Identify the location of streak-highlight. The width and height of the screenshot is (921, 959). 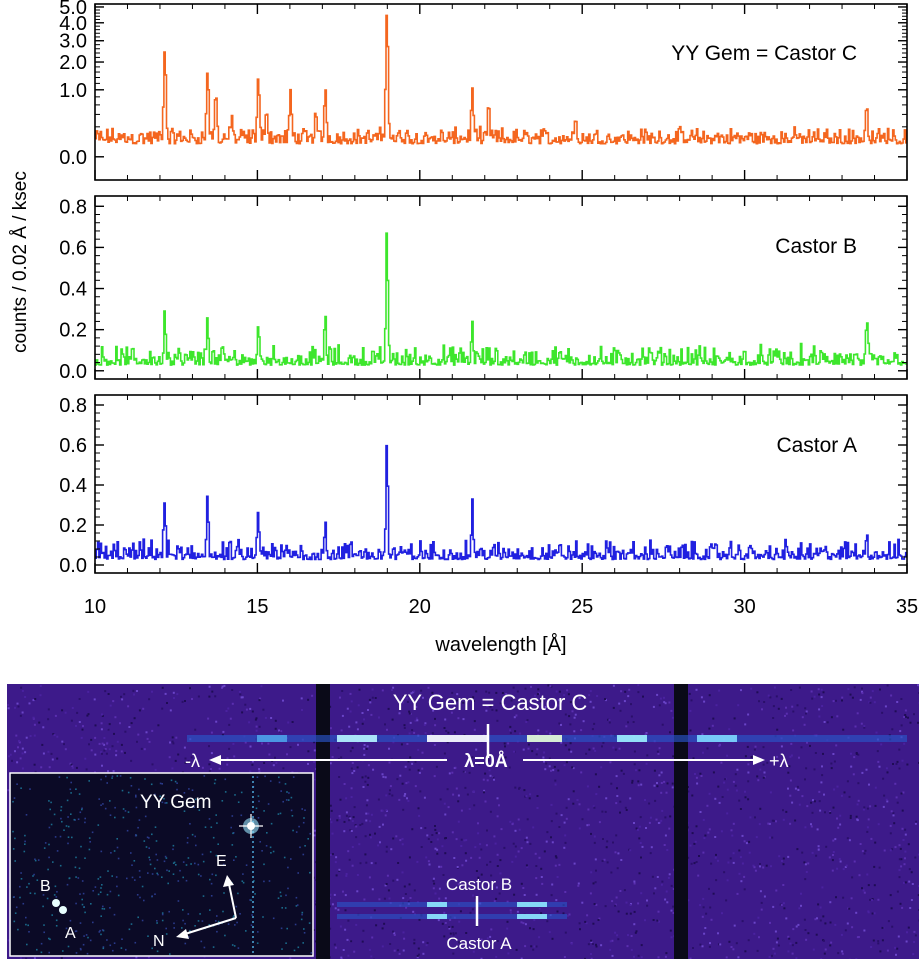
(357, 738).